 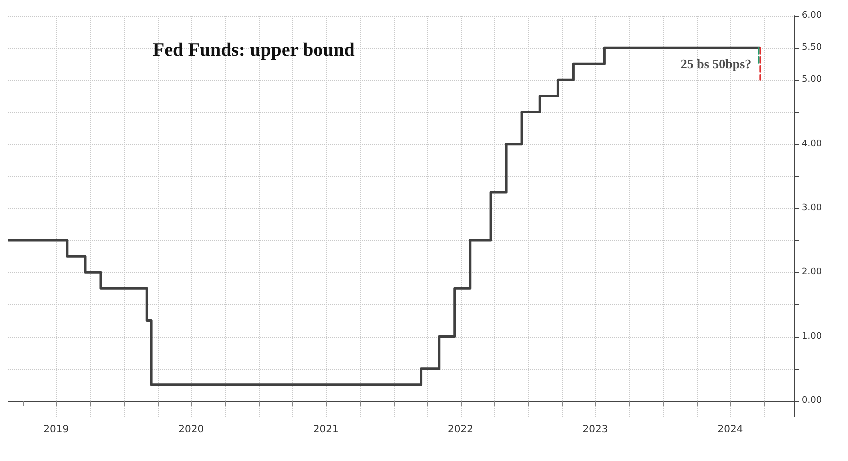 What do you see at coordinates (595, 430) in the screenshot?
I see `x-tick-label: 2023` at bounding box center [595, 430].